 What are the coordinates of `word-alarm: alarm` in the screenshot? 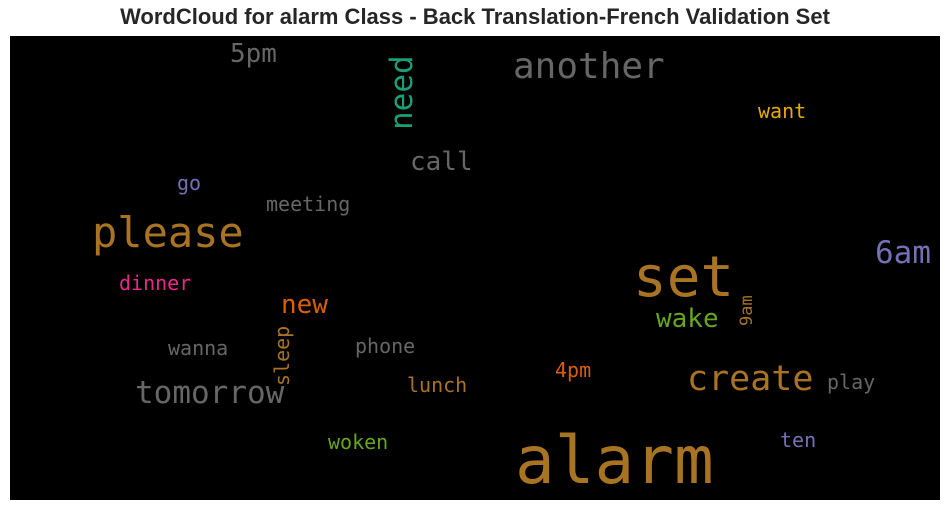 It's located at (614, 460).